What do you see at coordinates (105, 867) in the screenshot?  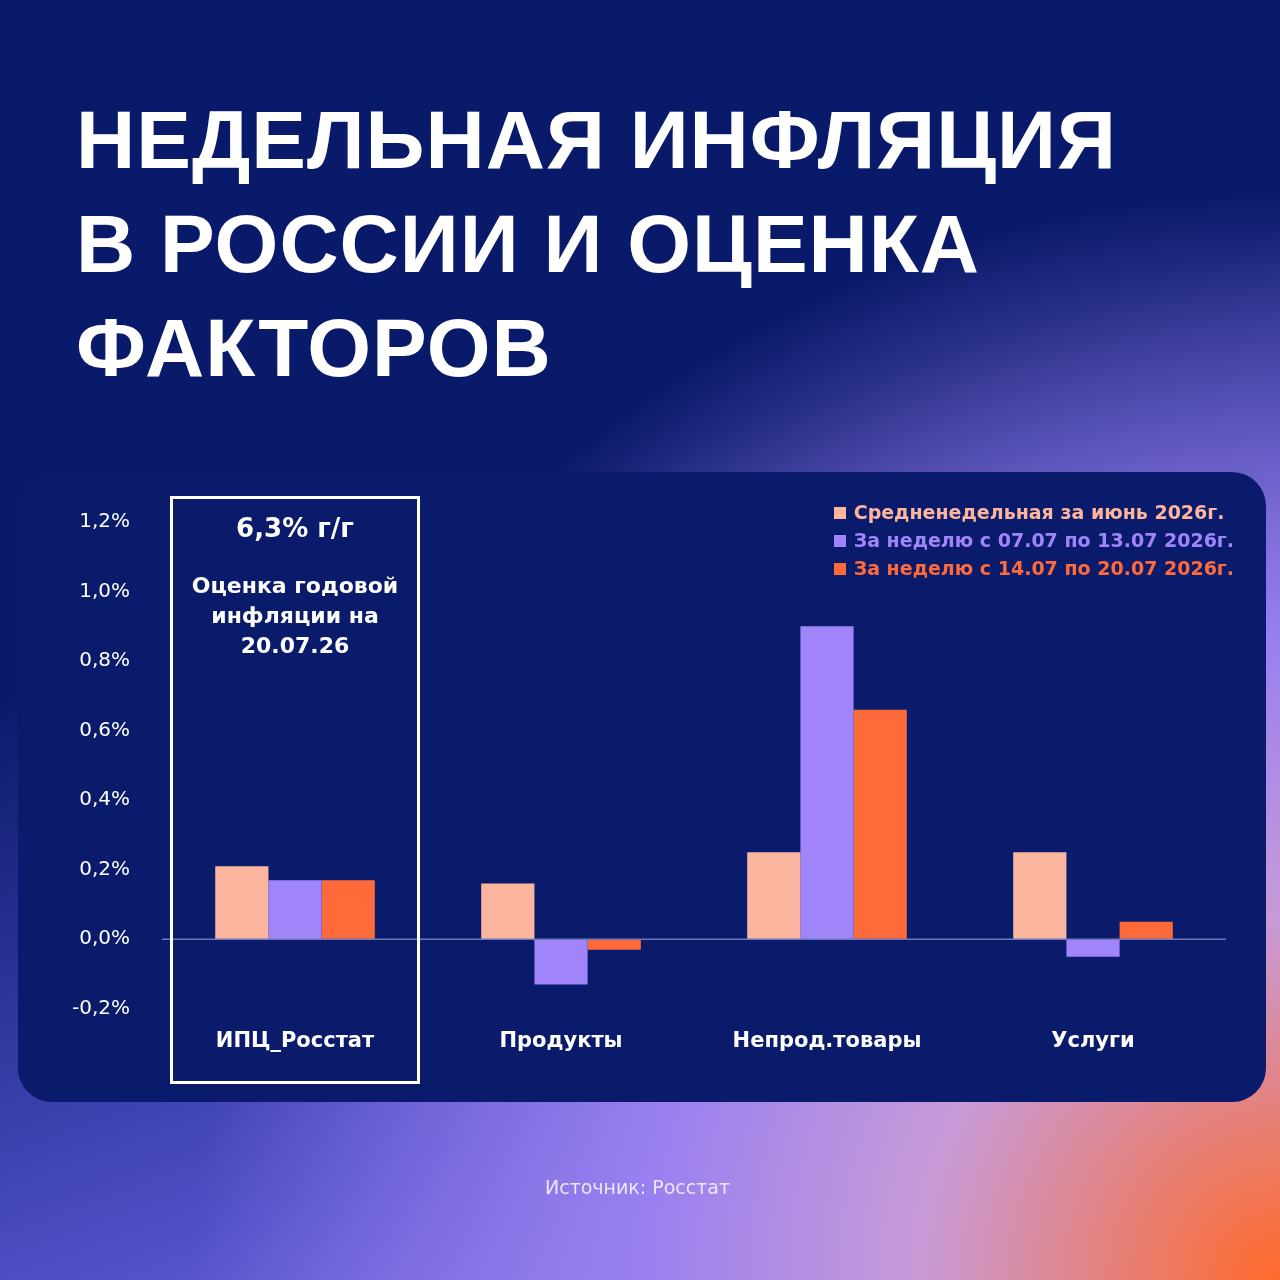 I see `y-tick-label: 0,2%` at bounding box center [105, 867].